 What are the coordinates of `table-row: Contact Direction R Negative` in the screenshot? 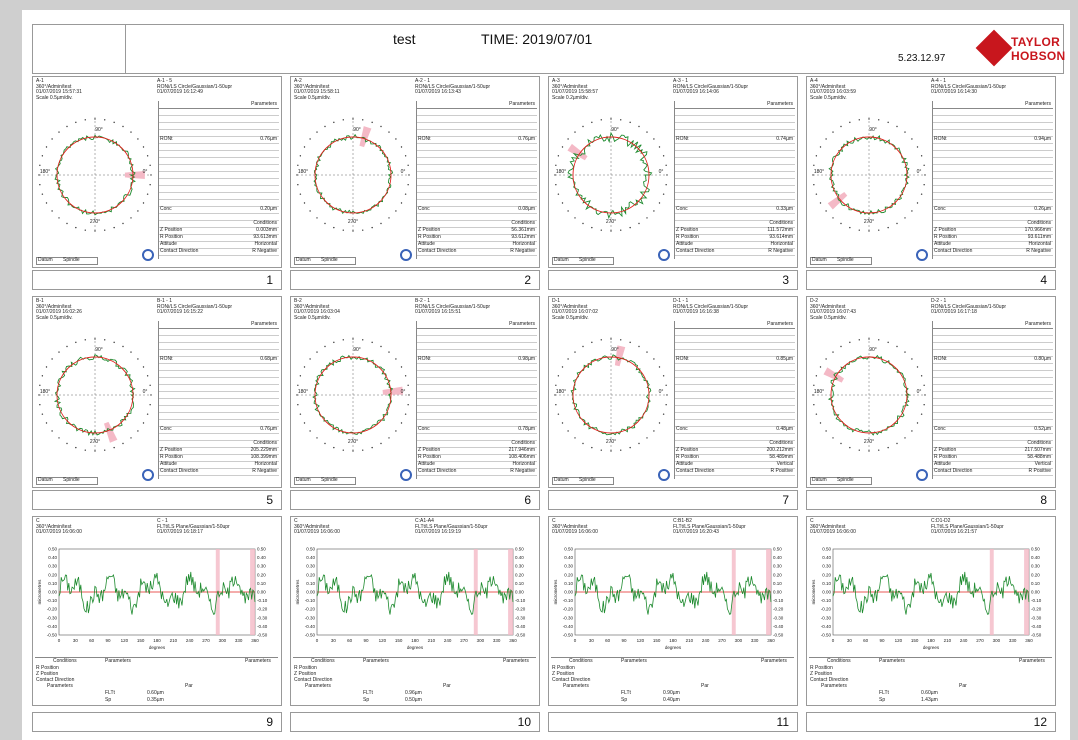 It's located at (477, 472).